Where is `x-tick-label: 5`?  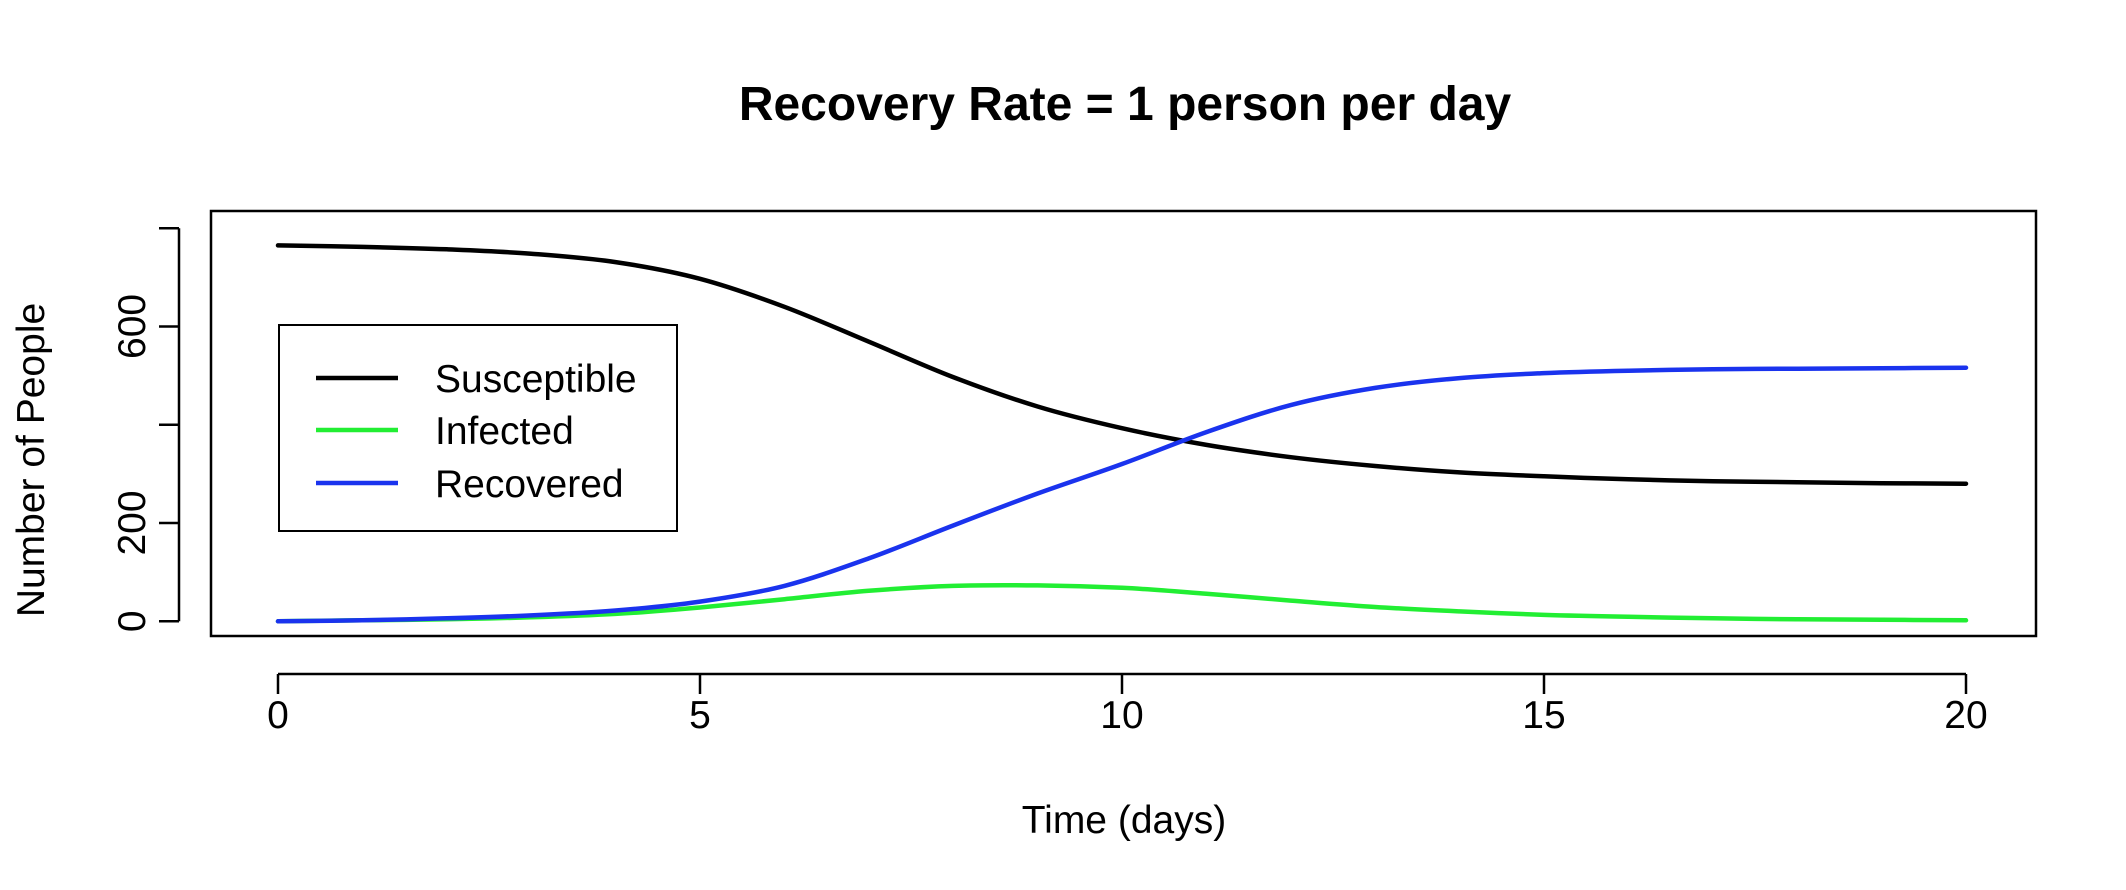 x-tick-label: 5 is located at coordinates (700, 715).